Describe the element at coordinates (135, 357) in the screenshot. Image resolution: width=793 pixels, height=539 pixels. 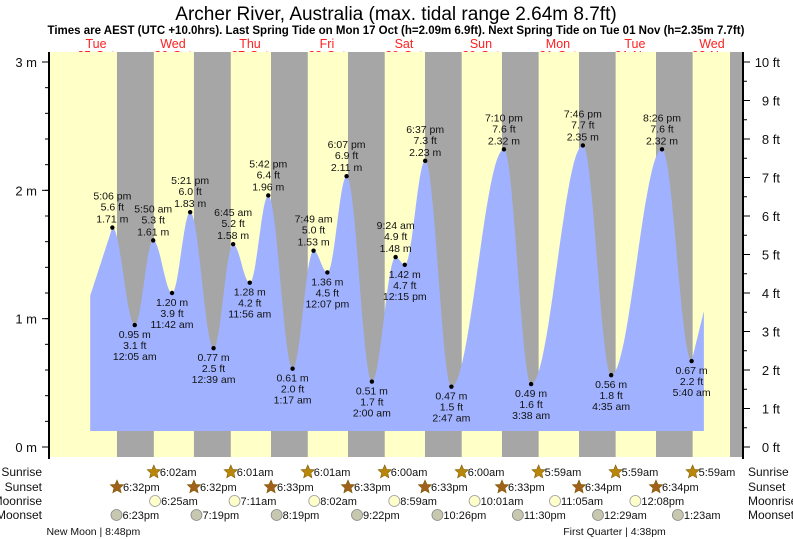
I see `tide-time: 12:05 am` at that location.